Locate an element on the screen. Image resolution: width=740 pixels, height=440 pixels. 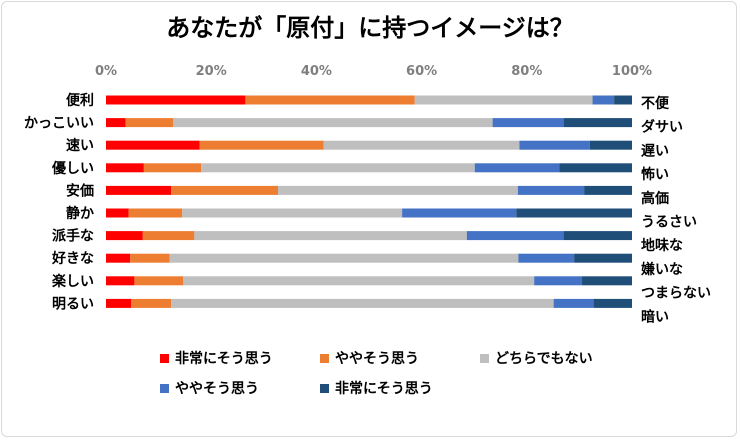
legend-item: どちらでもない is located at coordinates (536, 358).